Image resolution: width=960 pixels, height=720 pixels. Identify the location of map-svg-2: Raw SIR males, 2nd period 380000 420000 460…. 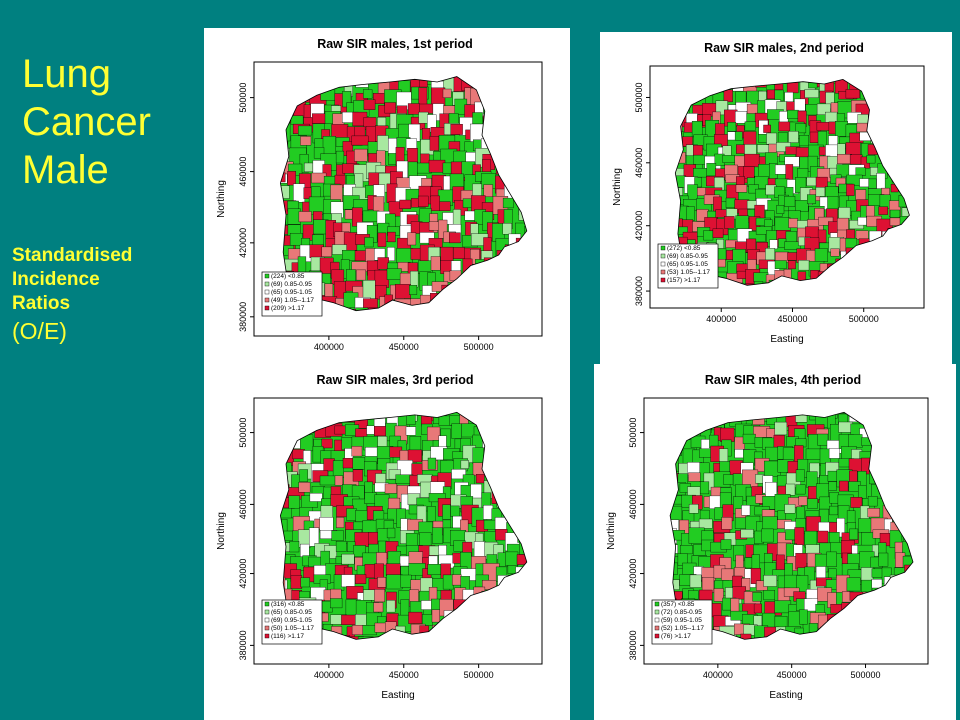
(768, 193).